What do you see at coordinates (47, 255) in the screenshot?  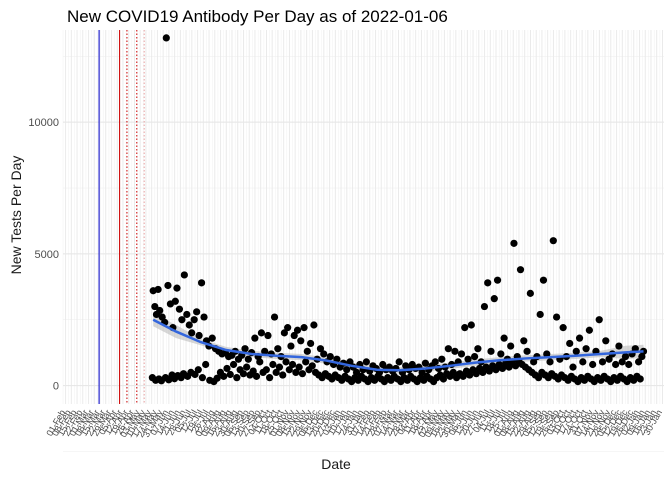 I see `y-tick-label: 5000` at bounding box center [47, 255].